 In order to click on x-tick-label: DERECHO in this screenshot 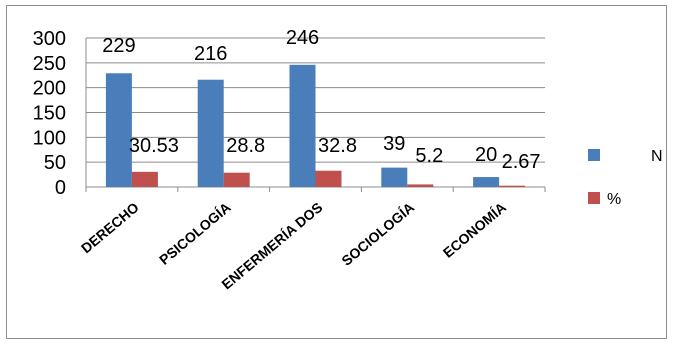, I will do `click(110, 227)`.